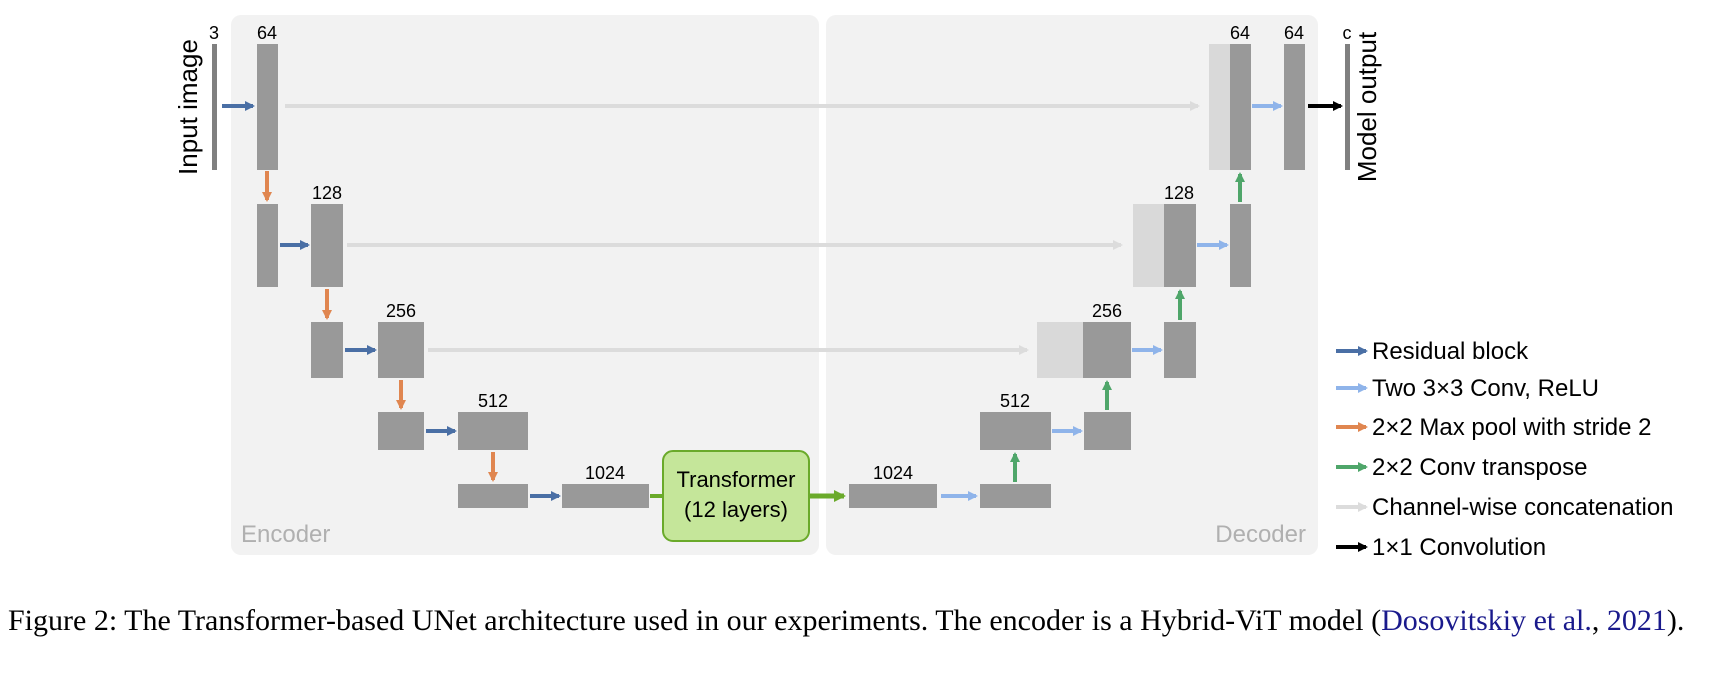  What do you see at coordinates (1179, 193) in the screenshot?
I see `channel-label-dec2: 128` at bounding box center [1179, 193].